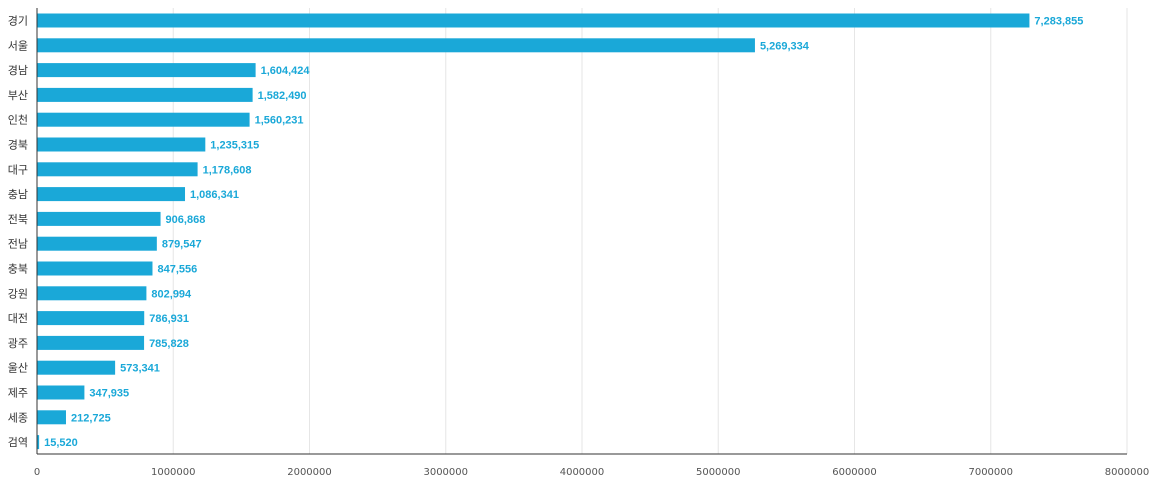 The height and width of the screenshot is (487, 1149). What do you see at coordinates (18, 318) in the screenshot?
I see `category-label: 대전` at bounding box center [18, 318].